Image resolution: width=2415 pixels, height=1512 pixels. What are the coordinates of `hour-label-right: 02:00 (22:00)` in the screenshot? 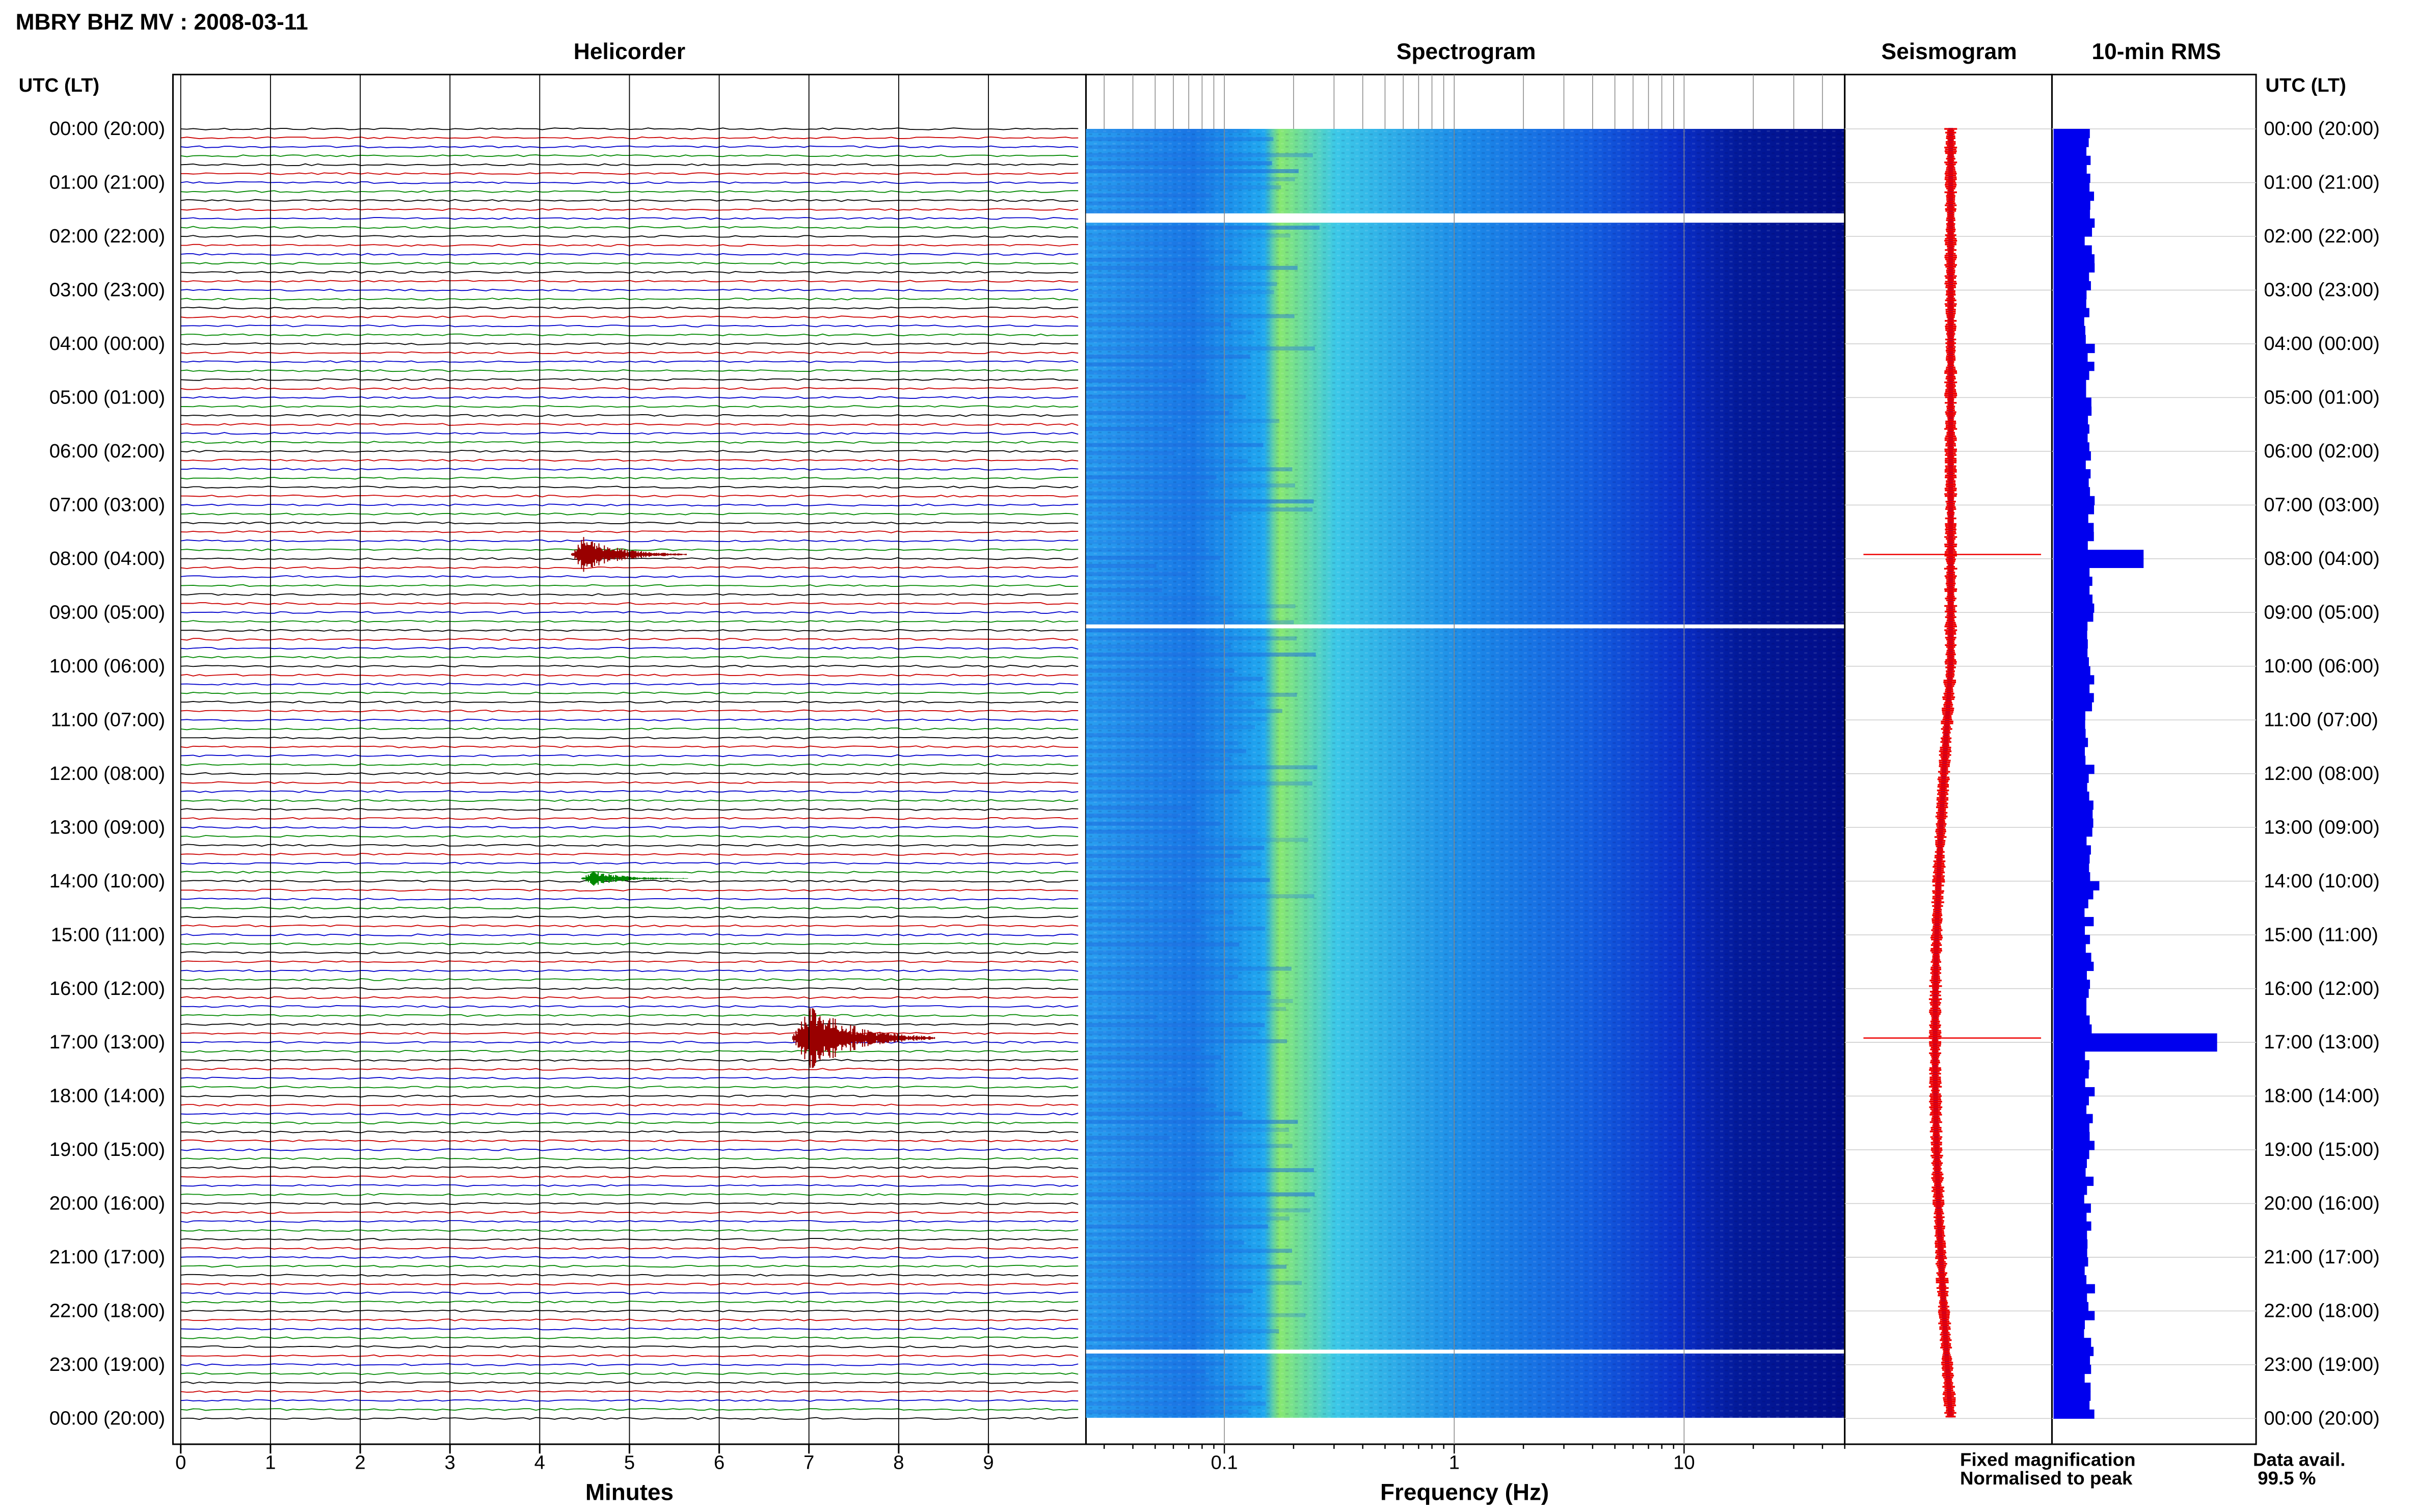 It's located at (2321, 236).